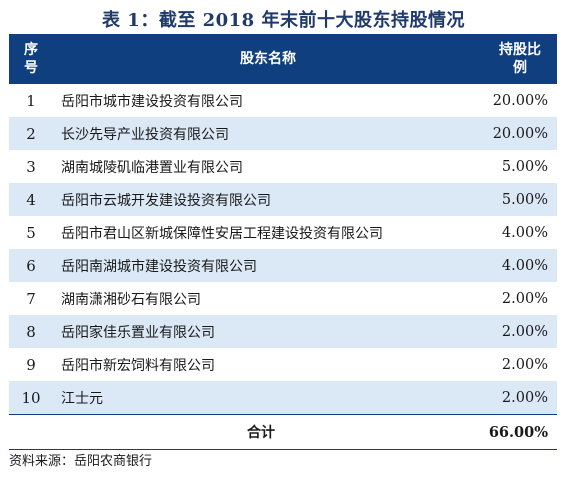 The image size is (567, 478). I want to click on total-row: 合计 66.00%, so click(283, 432).